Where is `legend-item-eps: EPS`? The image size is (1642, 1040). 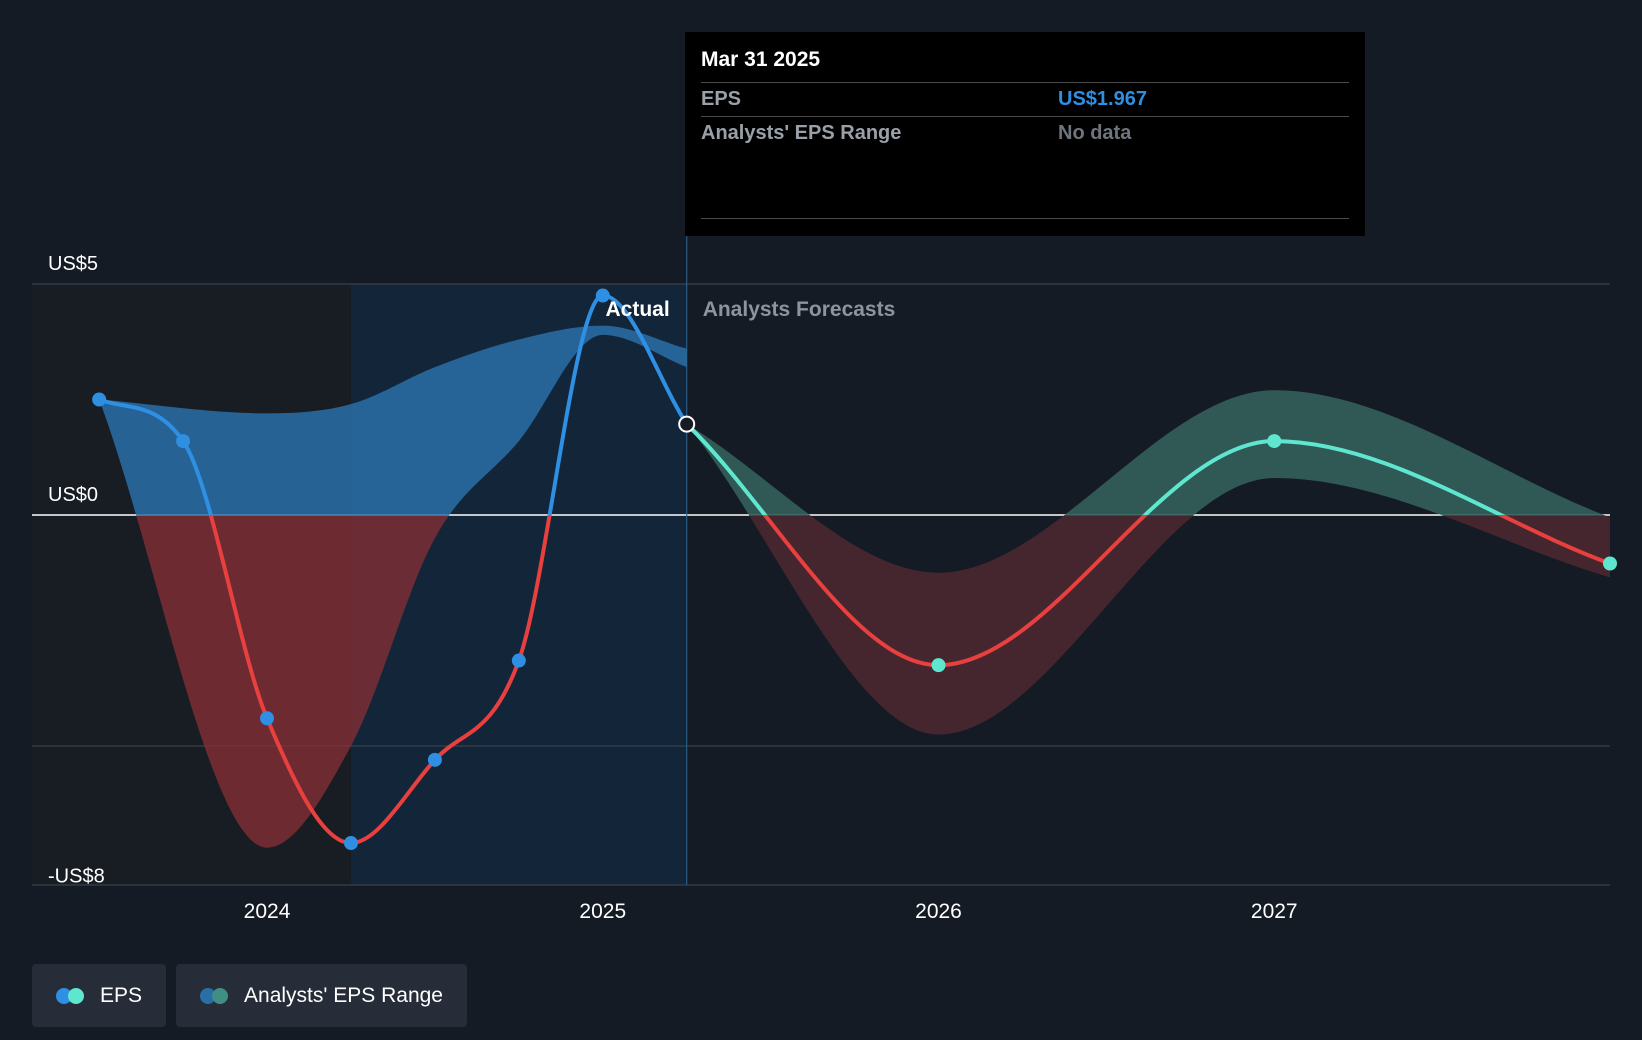
legend-item-eps: EPS is located at coordinates (99, 995).